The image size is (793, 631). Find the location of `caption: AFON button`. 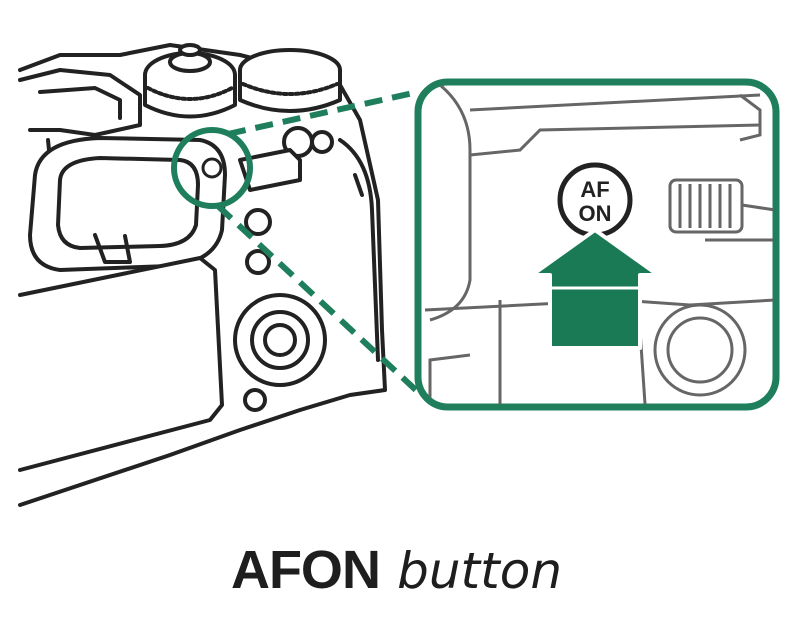

caption: AFON button is located at coordinates (396, 570).